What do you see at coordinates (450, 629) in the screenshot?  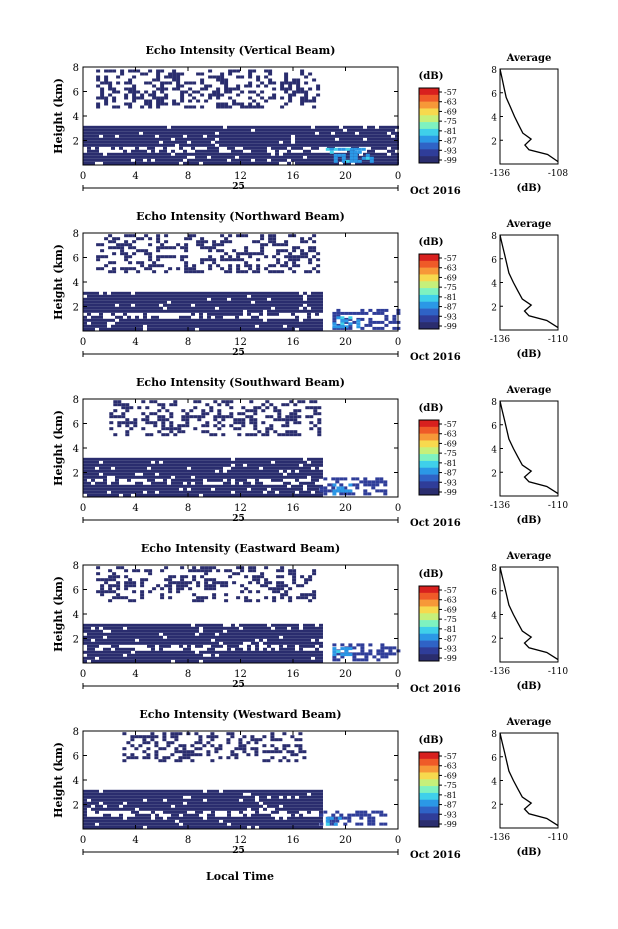 I see `colorbar-tick-label: -81` at bounding box center [450, 629].